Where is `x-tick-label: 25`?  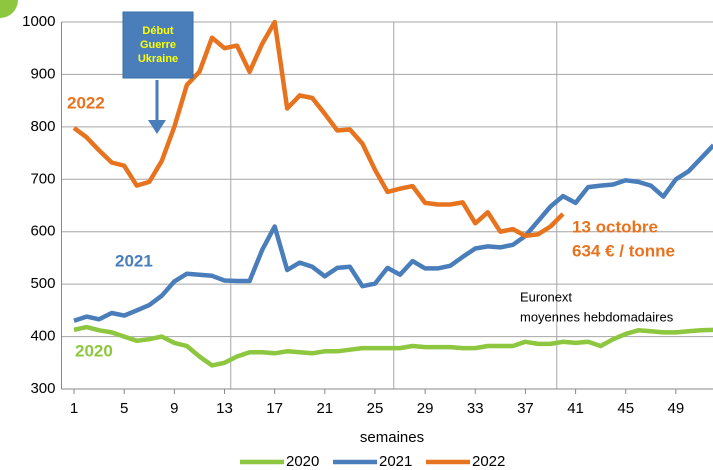 x-tick-label: 25 is located at coordinates (375, 408).